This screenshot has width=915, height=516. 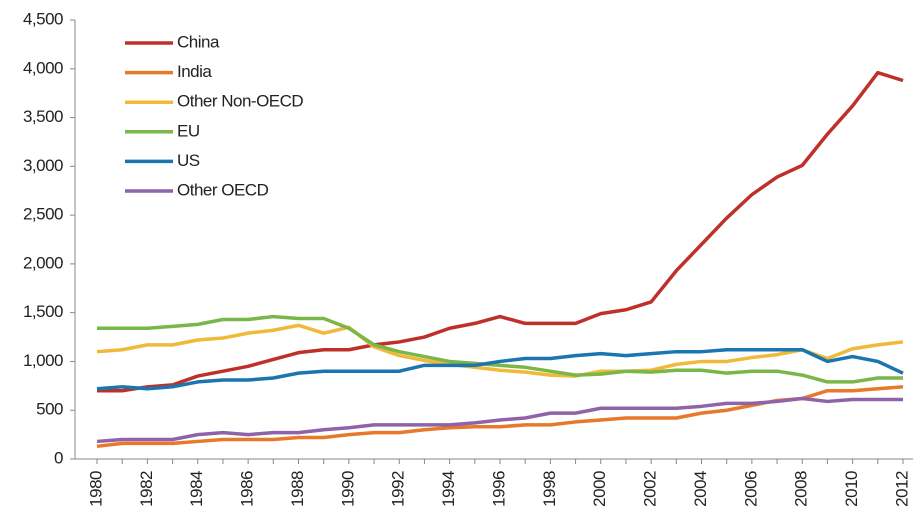 What do you see at coordinates (750, 489) in the screenshot?
I see `x-tick-label: 2006` at bounding box center [750, 489].